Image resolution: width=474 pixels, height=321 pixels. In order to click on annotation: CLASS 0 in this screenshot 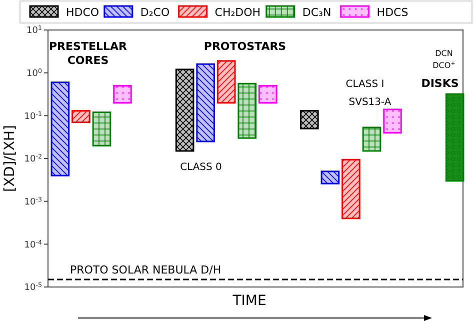, I will do `click(201, 167)`.